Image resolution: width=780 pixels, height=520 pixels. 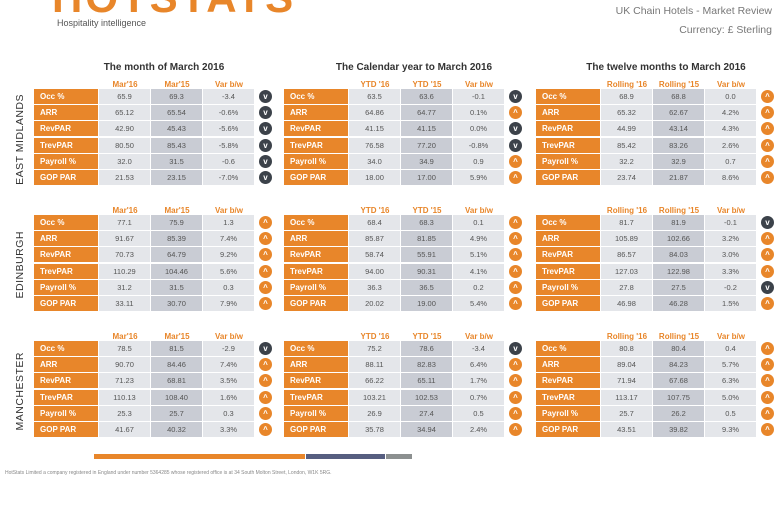 I want to click on value-cell: 65.9, so click(x=124, y=96).